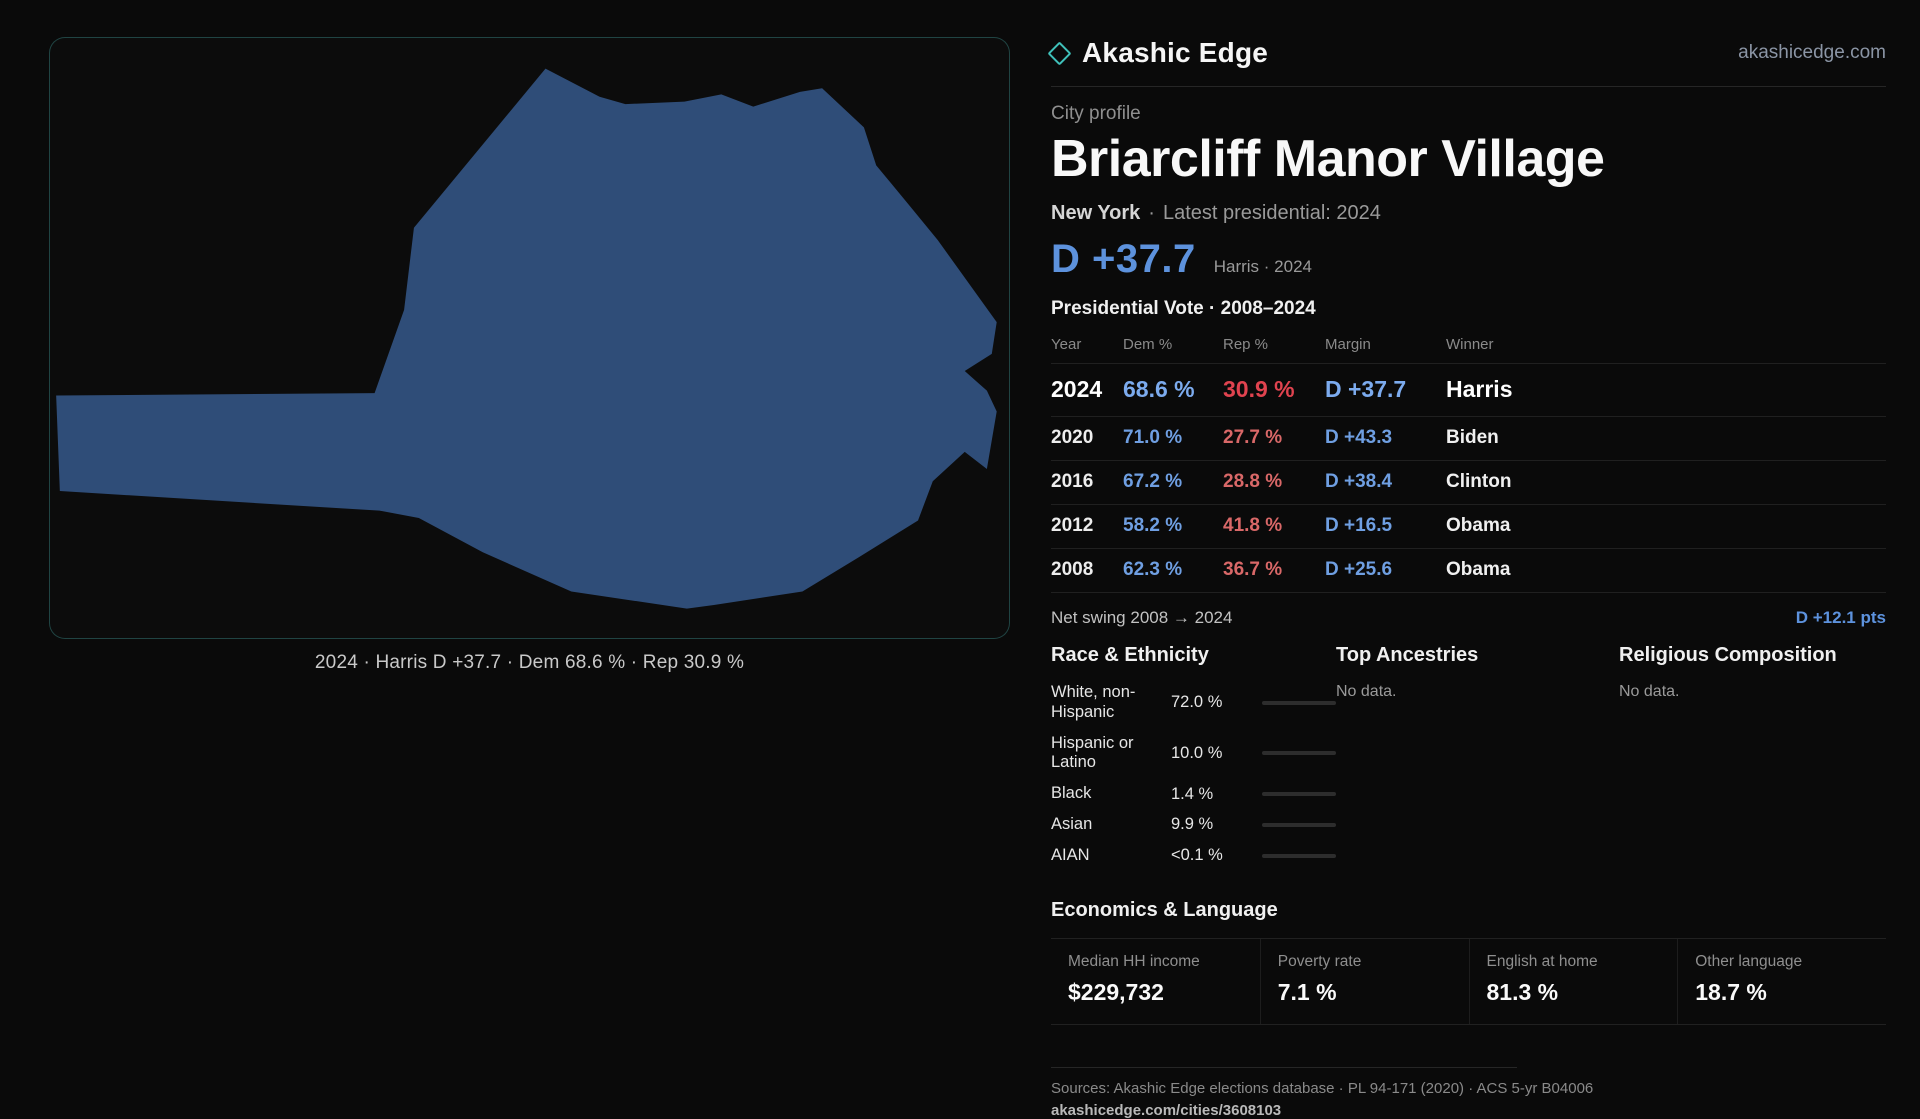 The height and width of the screenshot is (1119, 1920). I want to click on race-label: AIAN, so click(1070, 854).